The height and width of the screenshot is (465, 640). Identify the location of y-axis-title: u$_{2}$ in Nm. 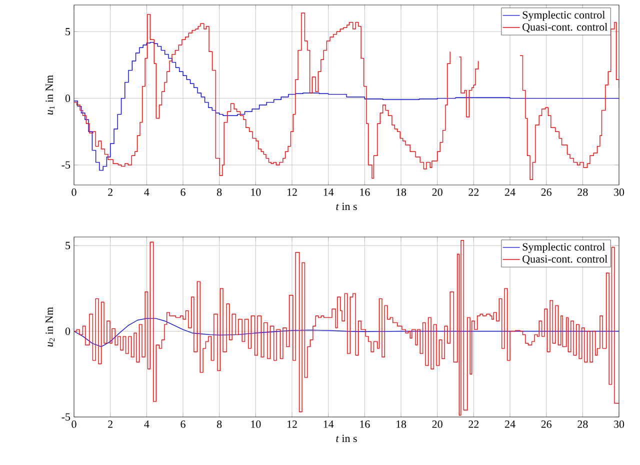
(50, 327).